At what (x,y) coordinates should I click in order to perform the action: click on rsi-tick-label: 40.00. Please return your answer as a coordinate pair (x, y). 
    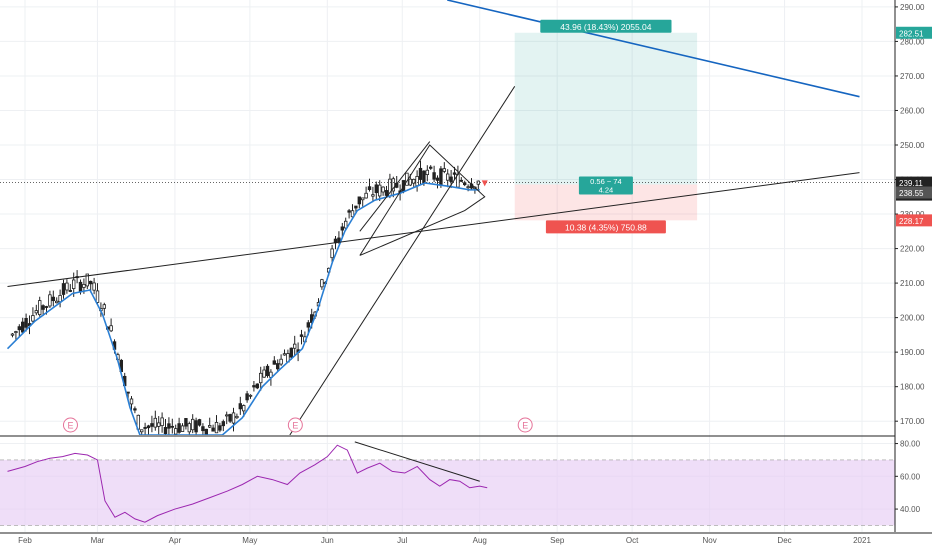
    Looking at the image, I should click on (910, 509).